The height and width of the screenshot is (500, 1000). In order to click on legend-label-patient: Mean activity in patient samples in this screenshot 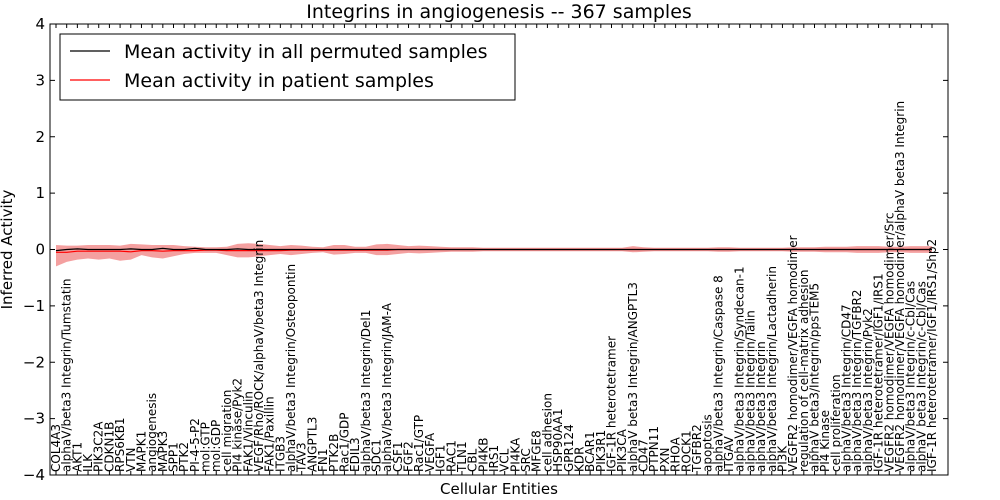, I will do `click(279, 81)`.